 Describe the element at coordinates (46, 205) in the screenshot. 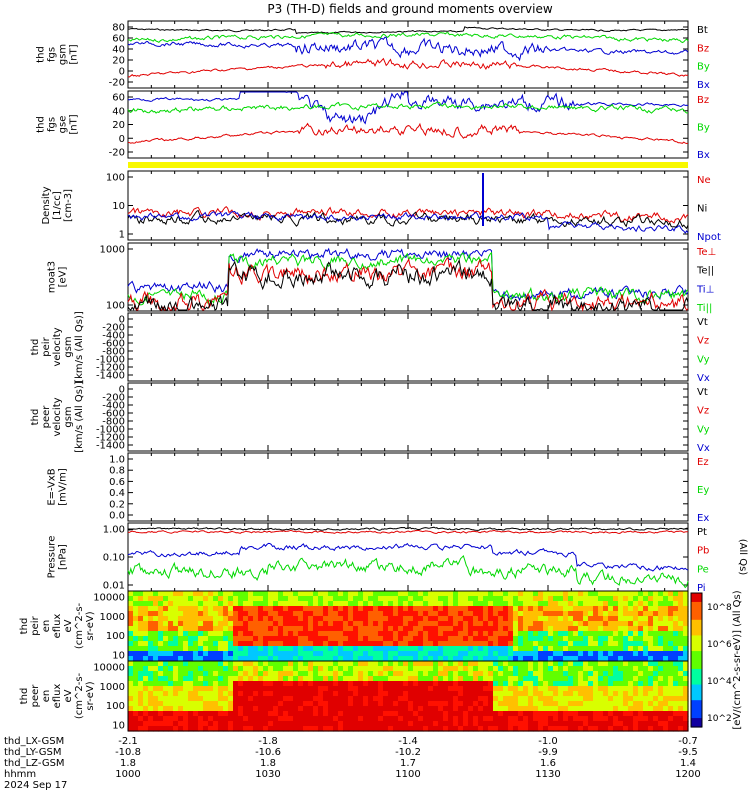

I see `y-axis-label: Density` at that location.